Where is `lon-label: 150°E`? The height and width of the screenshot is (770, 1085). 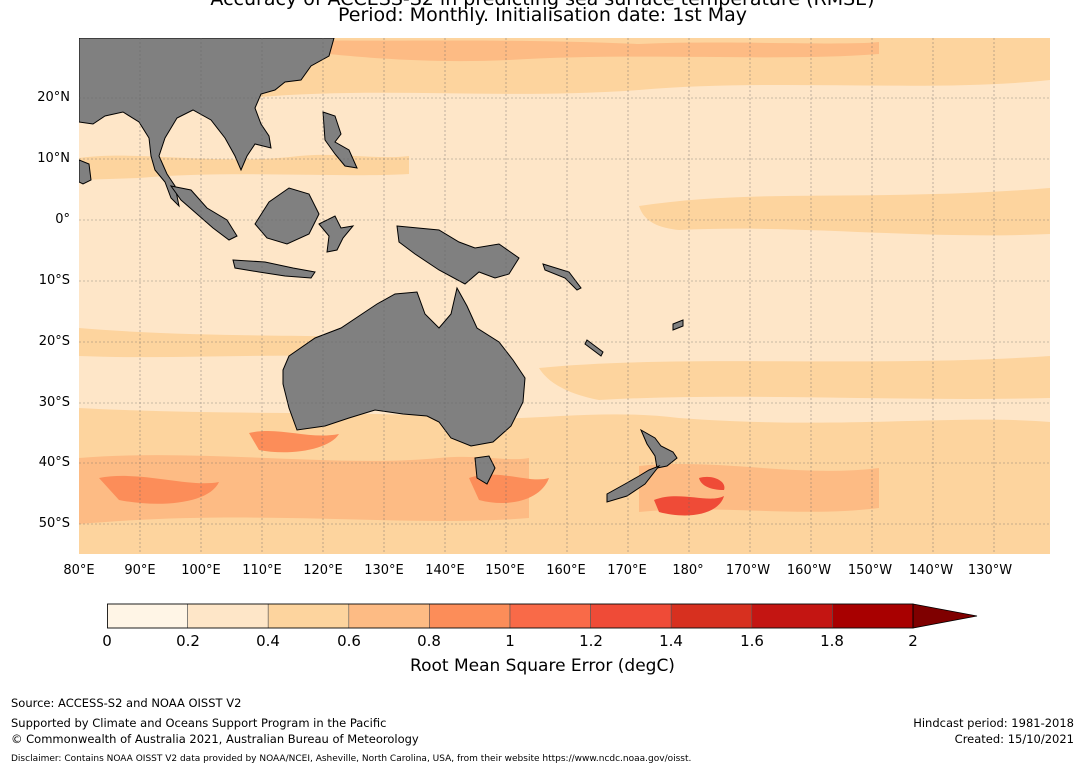 lon-label: 150°E is located at coordinates (505, 570).